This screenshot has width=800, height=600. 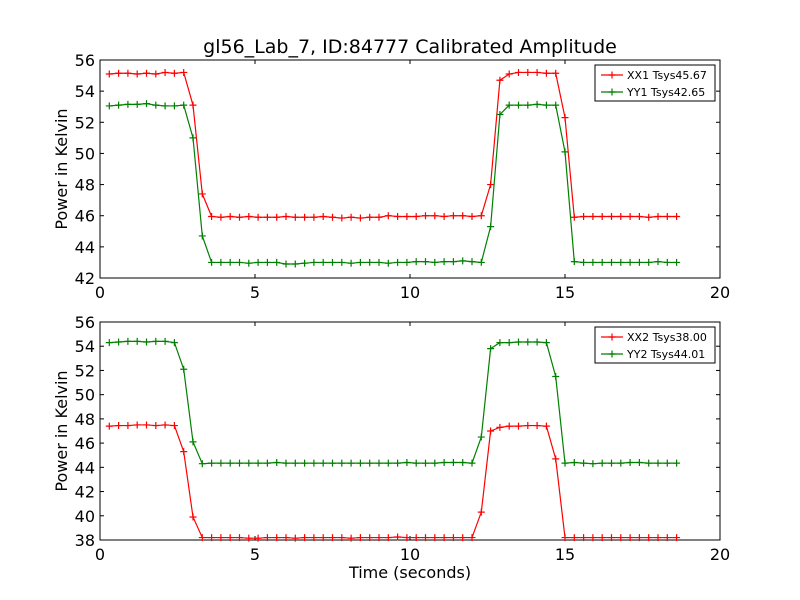 What do you see at coordinates (85, 370) in the screenshot?
I see `bottom-y-tick-label: 52` at bounding box center [85, 370].